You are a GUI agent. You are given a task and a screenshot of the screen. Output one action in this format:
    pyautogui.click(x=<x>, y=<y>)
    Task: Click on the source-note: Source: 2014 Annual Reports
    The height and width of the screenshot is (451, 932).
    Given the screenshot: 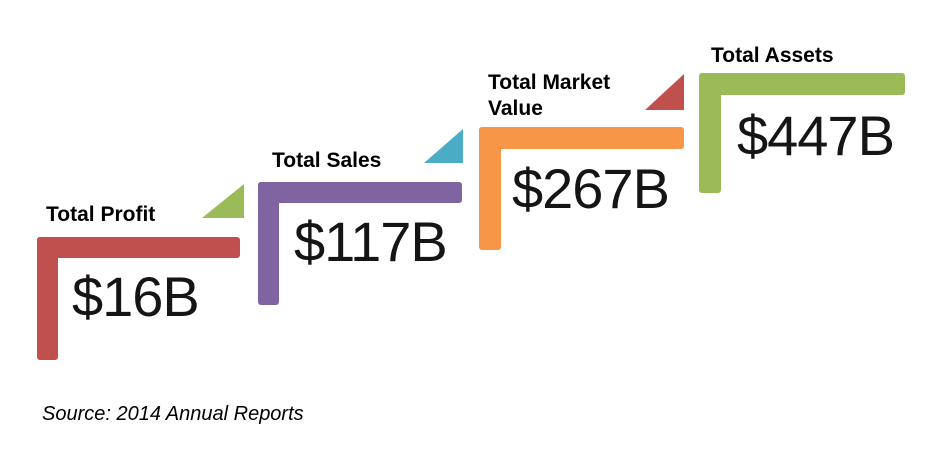 What is the action you would take?
    pyautogui.click(x=173, y=414)
    